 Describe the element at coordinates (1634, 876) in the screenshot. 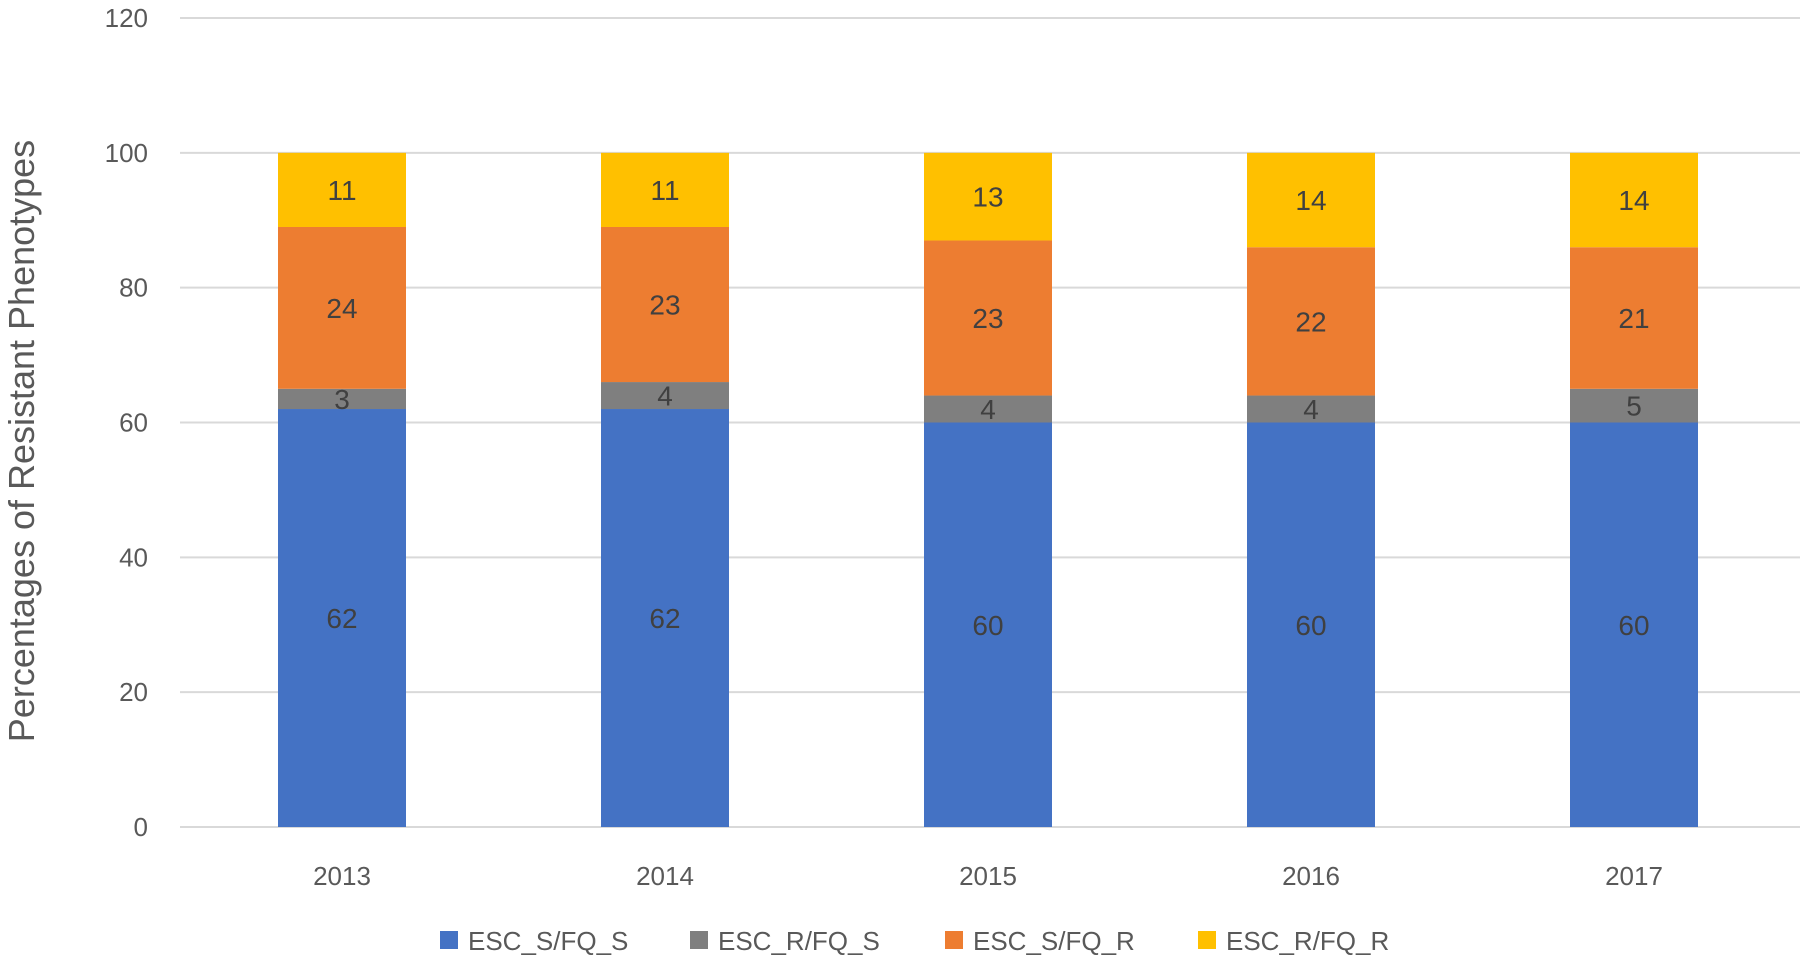

I see `x-tick-label: 2017` at that location.